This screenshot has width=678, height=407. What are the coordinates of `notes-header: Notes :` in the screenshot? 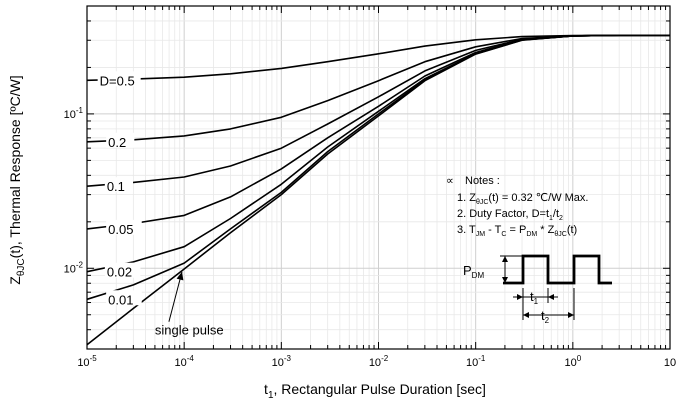 It's located at (482, 181).